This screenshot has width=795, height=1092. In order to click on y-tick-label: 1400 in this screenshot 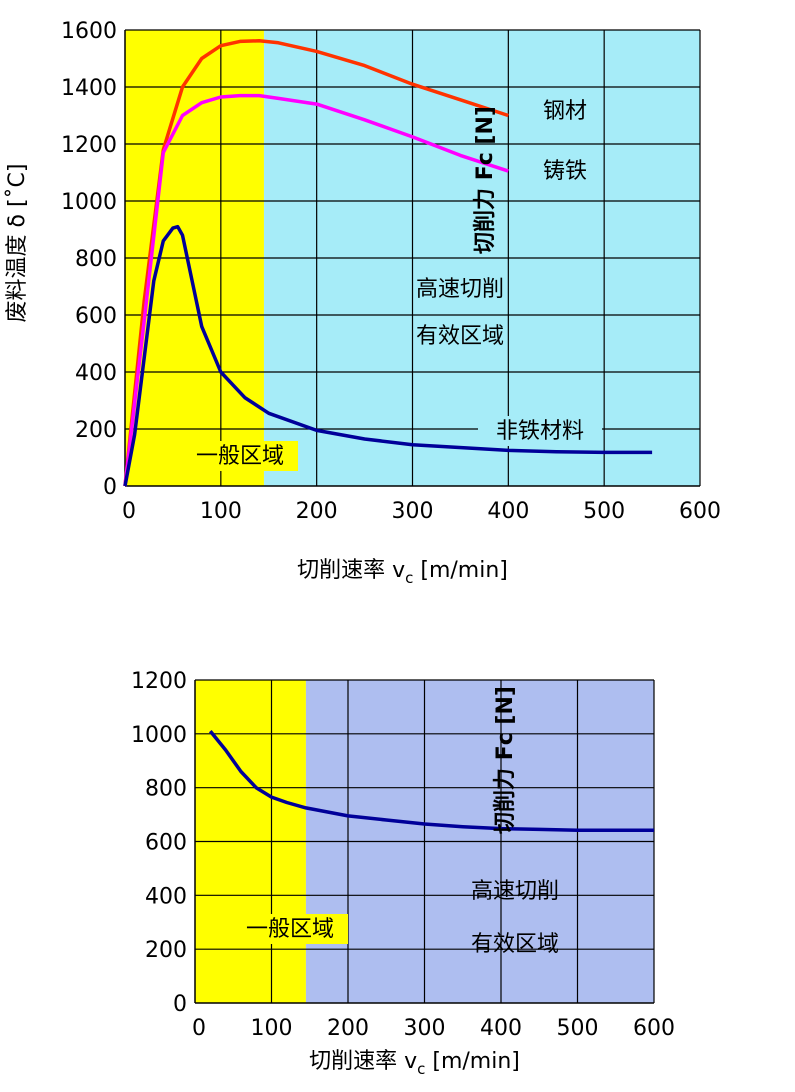, I will do `click(89, 88)`.